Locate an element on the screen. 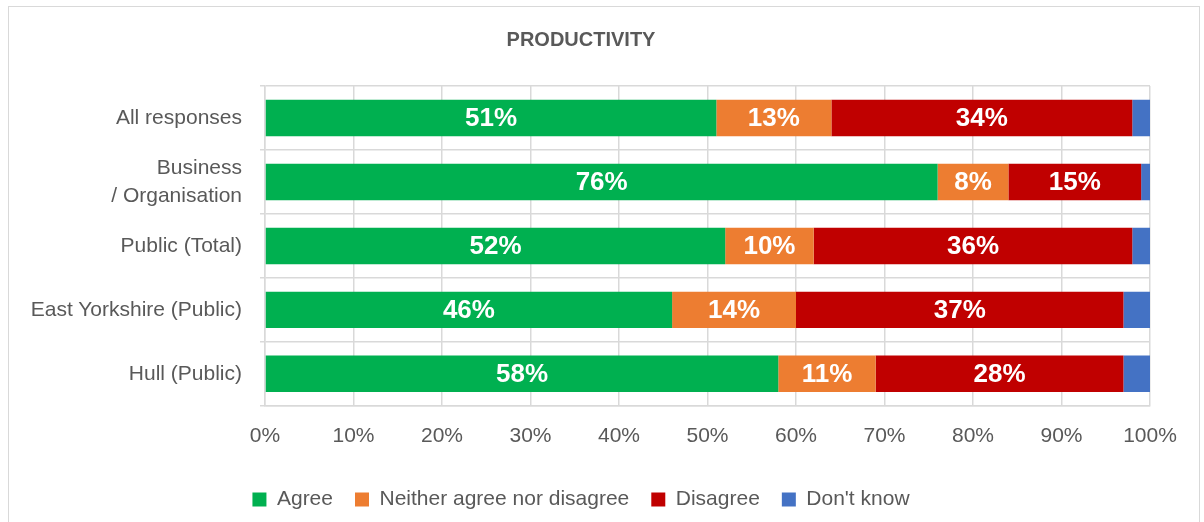 The image size is (1204, 522). data-label: 52% is located at coordinates (495, 245).